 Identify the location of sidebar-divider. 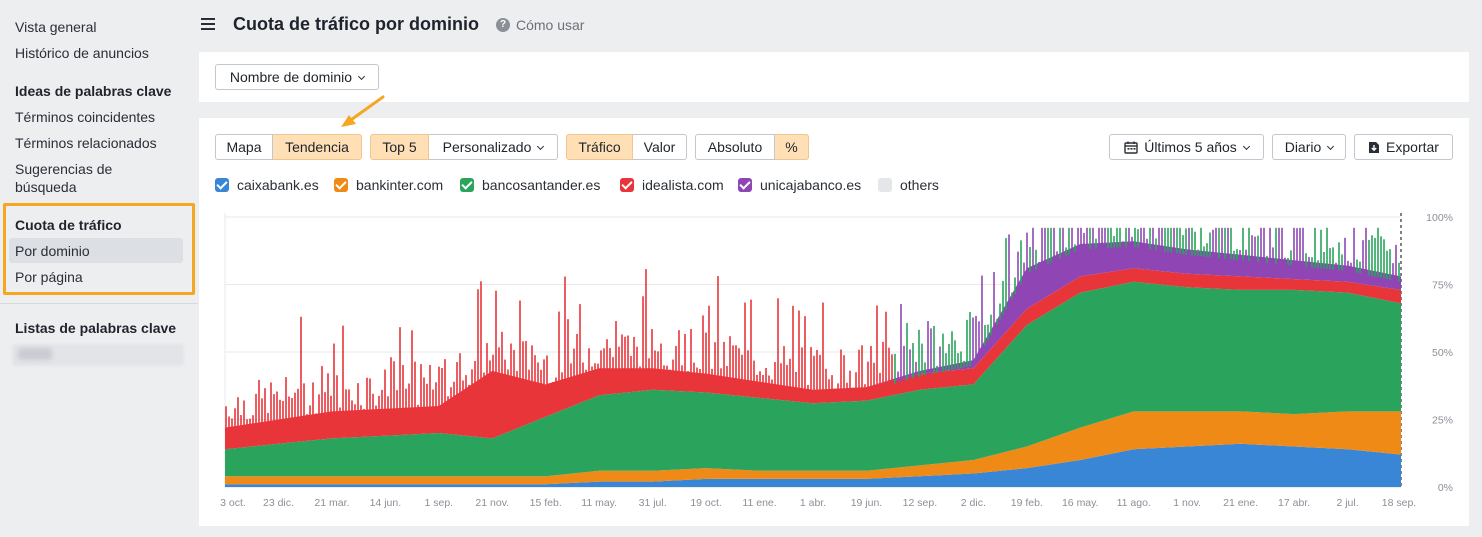
(99, 303).